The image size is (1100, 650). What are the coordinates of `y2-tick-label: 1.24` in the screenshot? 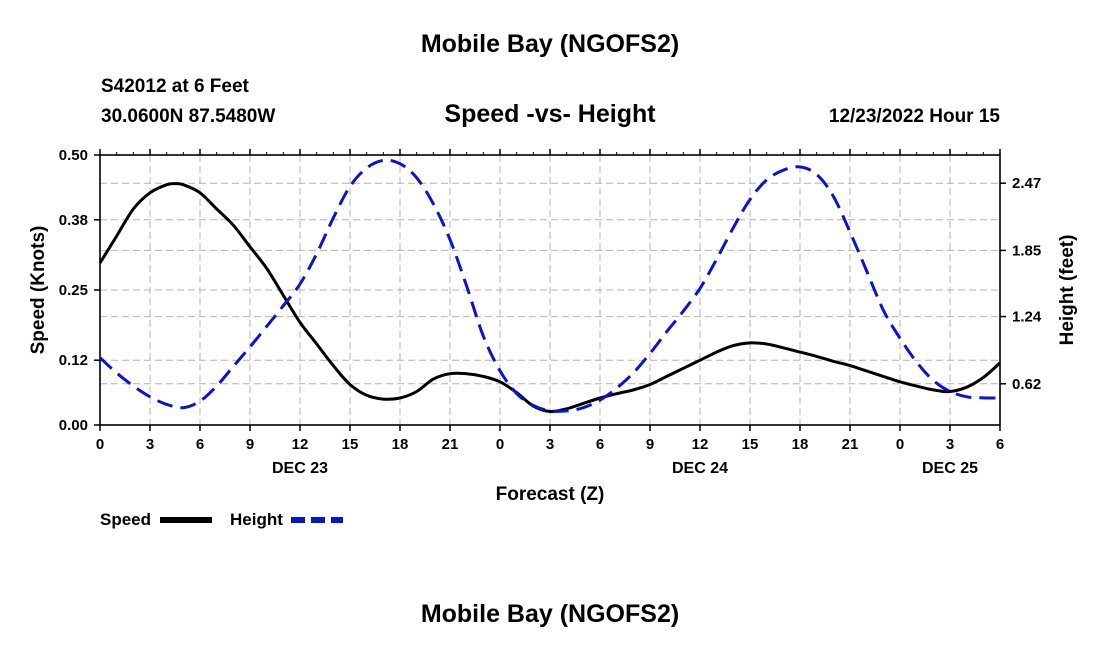 It's located at (1027, 317).